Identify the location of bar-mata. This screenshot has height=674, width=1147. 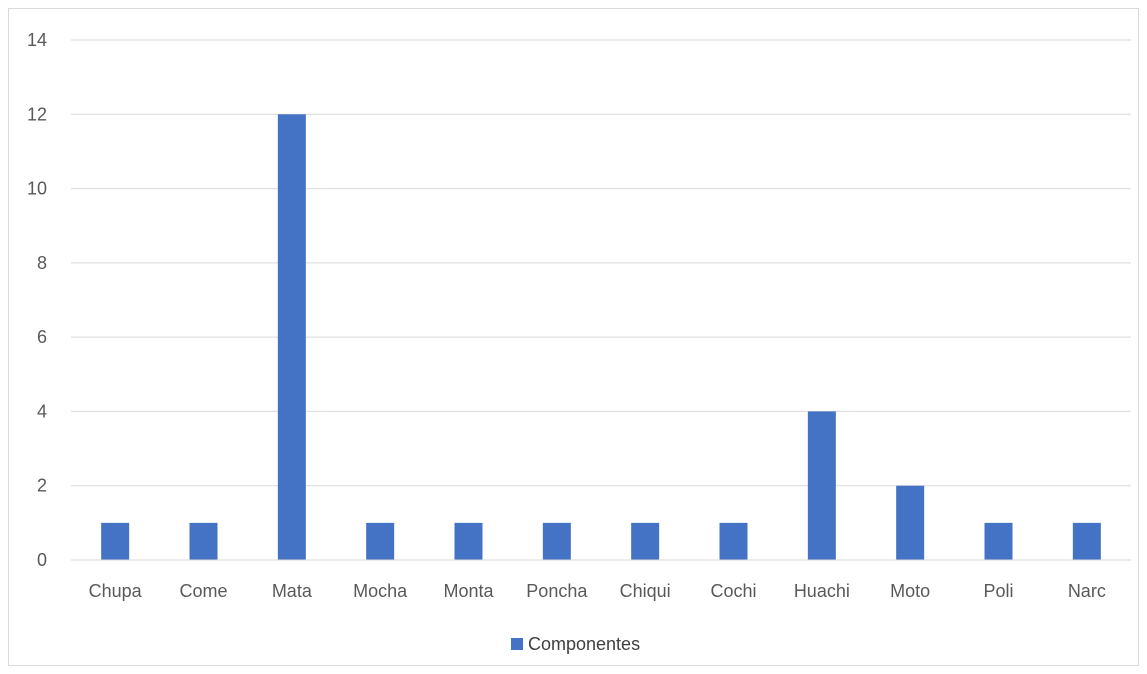
(291, 337).